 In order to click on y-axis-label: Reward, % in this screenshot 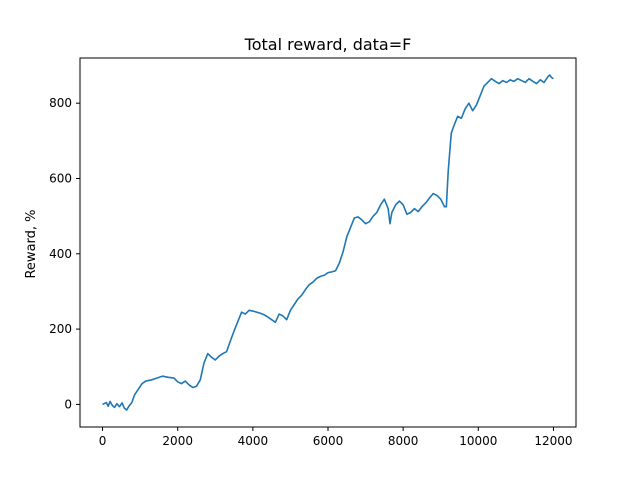, I will do `click(31, 243)`.